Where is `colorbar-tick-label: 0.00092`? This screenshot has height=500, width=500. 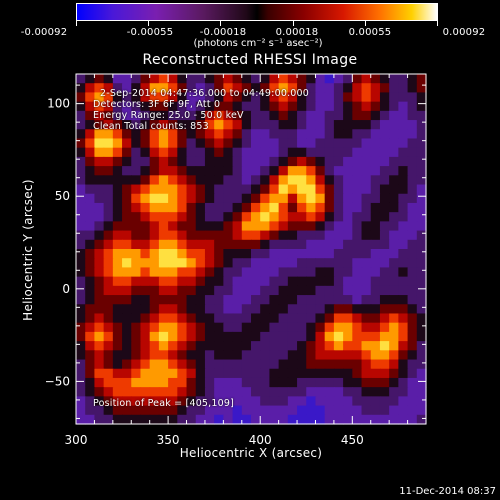 colorbar-tick-label: 0.00092 is located at coordinates (464, 32).